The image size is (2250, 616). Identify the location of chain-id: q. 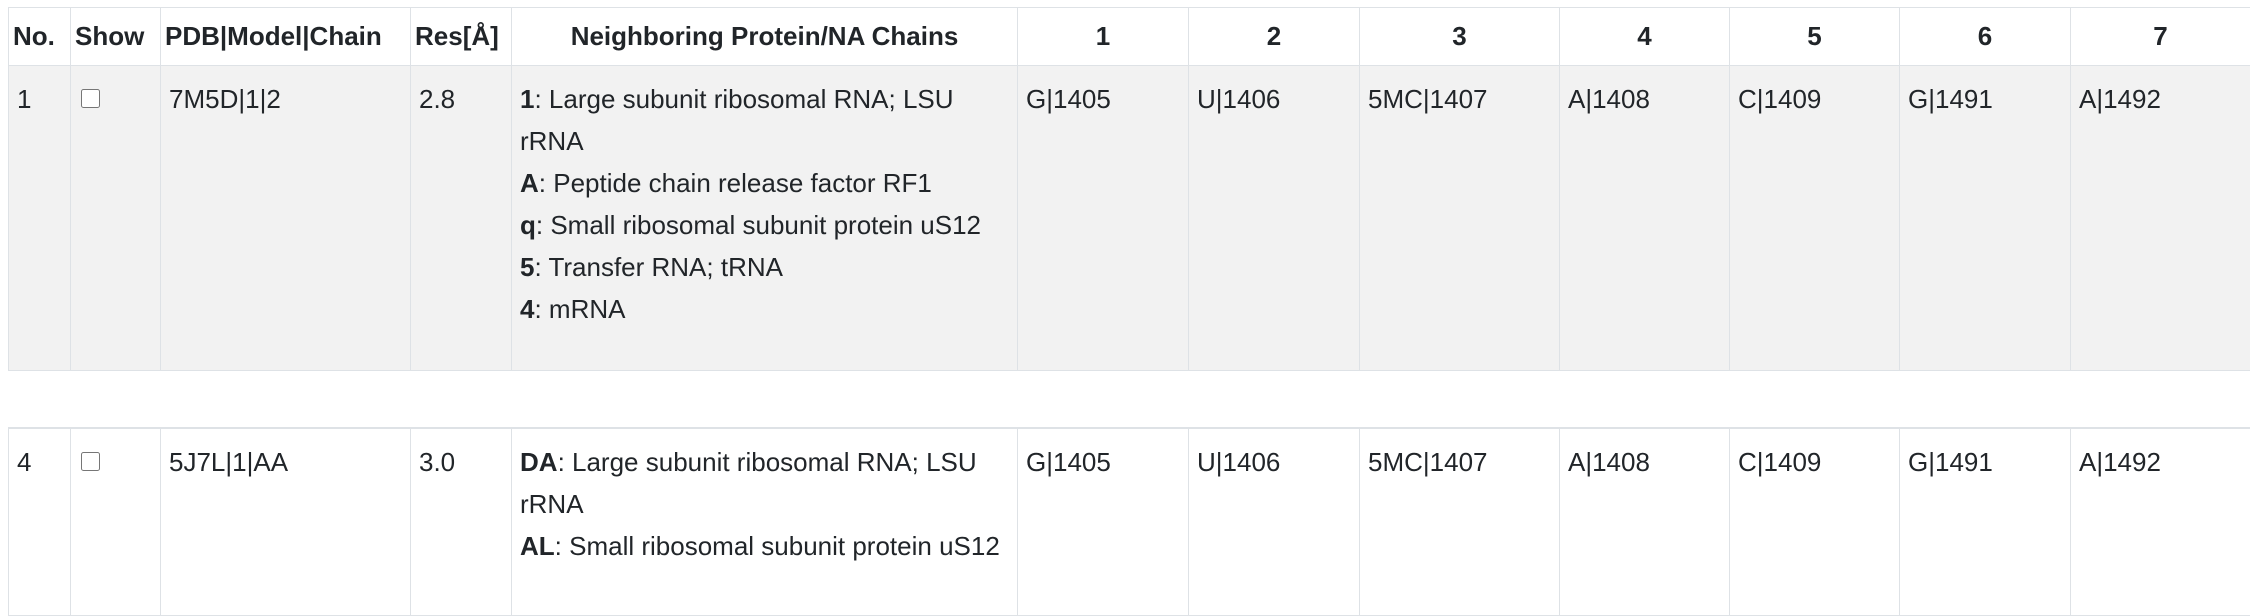
(528, 225).